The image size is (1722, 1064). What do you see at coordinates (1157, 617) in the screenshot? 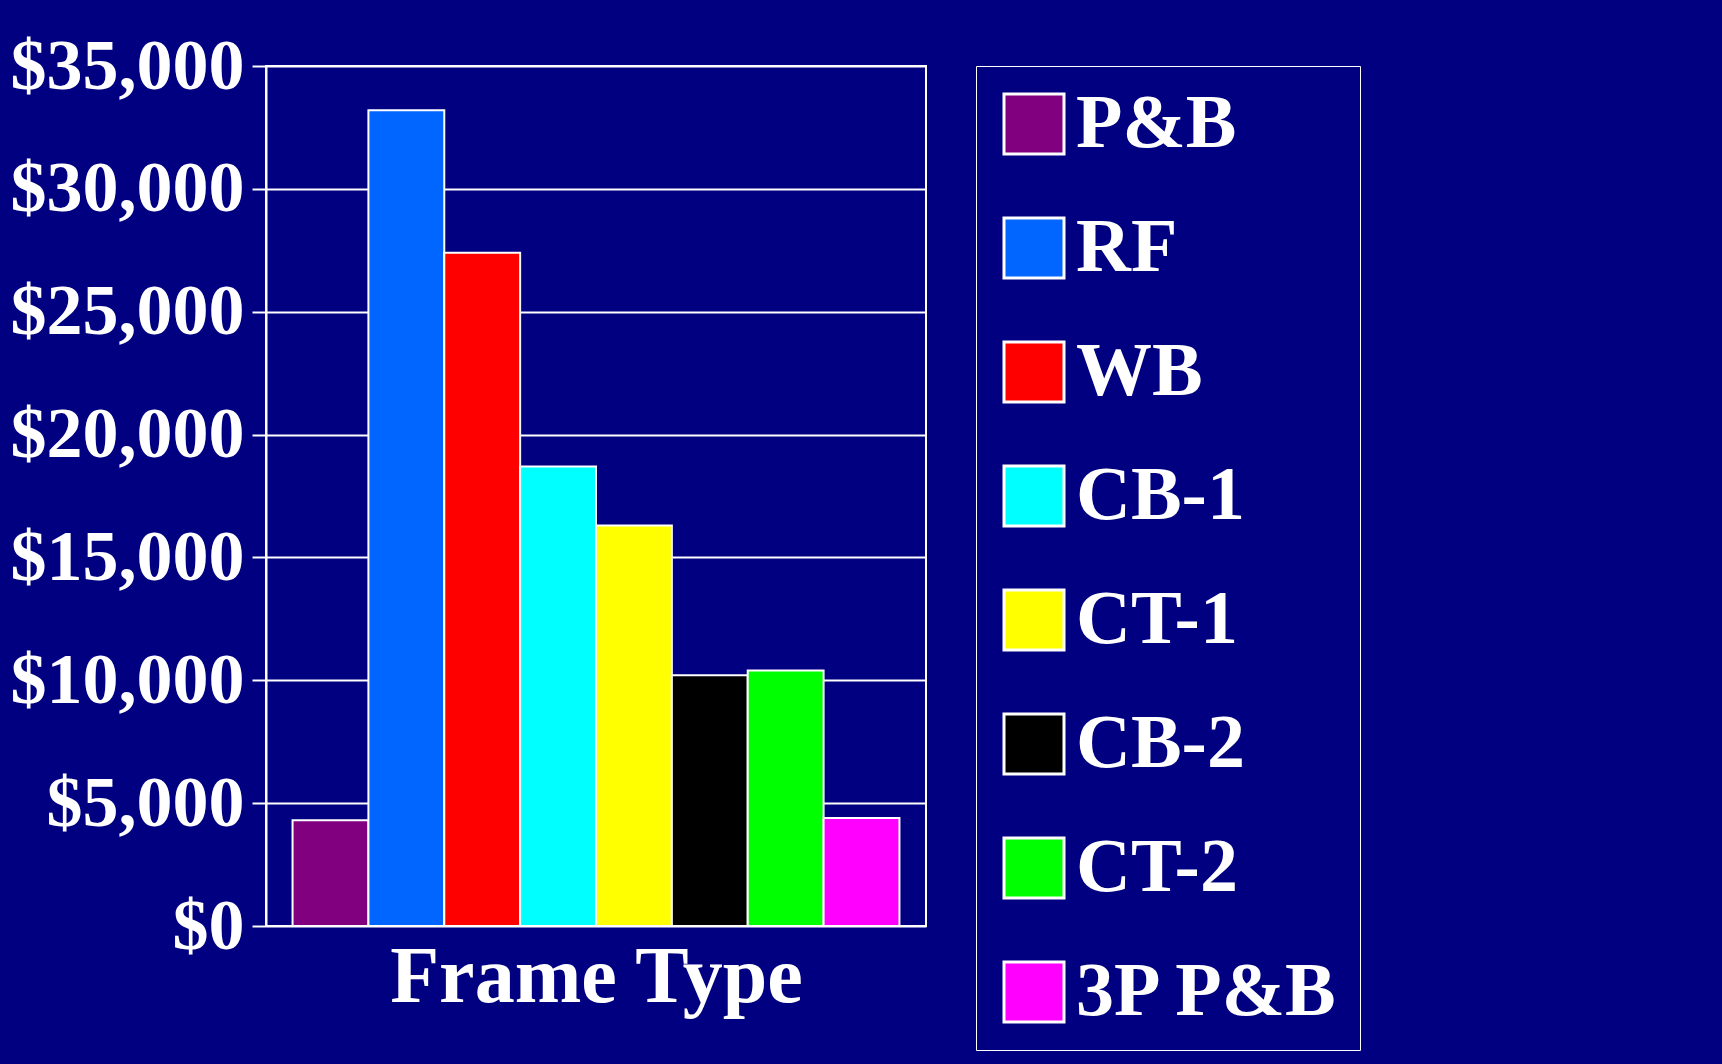
I see `legend-label: CT-1` at bounding box center [1157, 617].